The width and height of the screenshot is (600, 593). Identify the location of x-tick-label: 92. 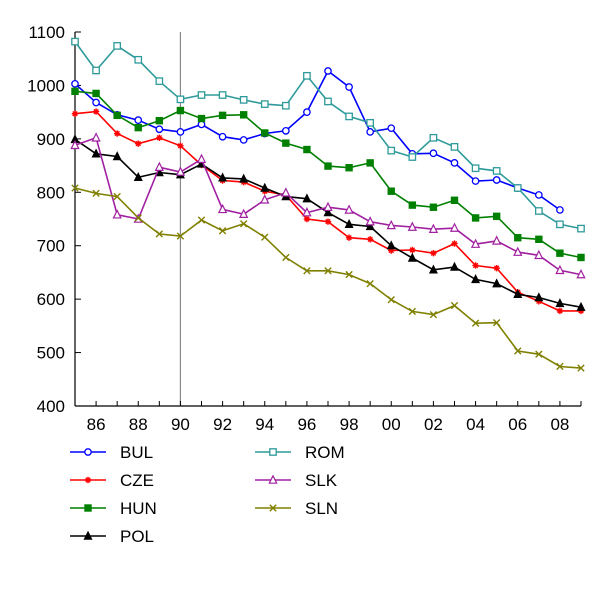
(222, 424).